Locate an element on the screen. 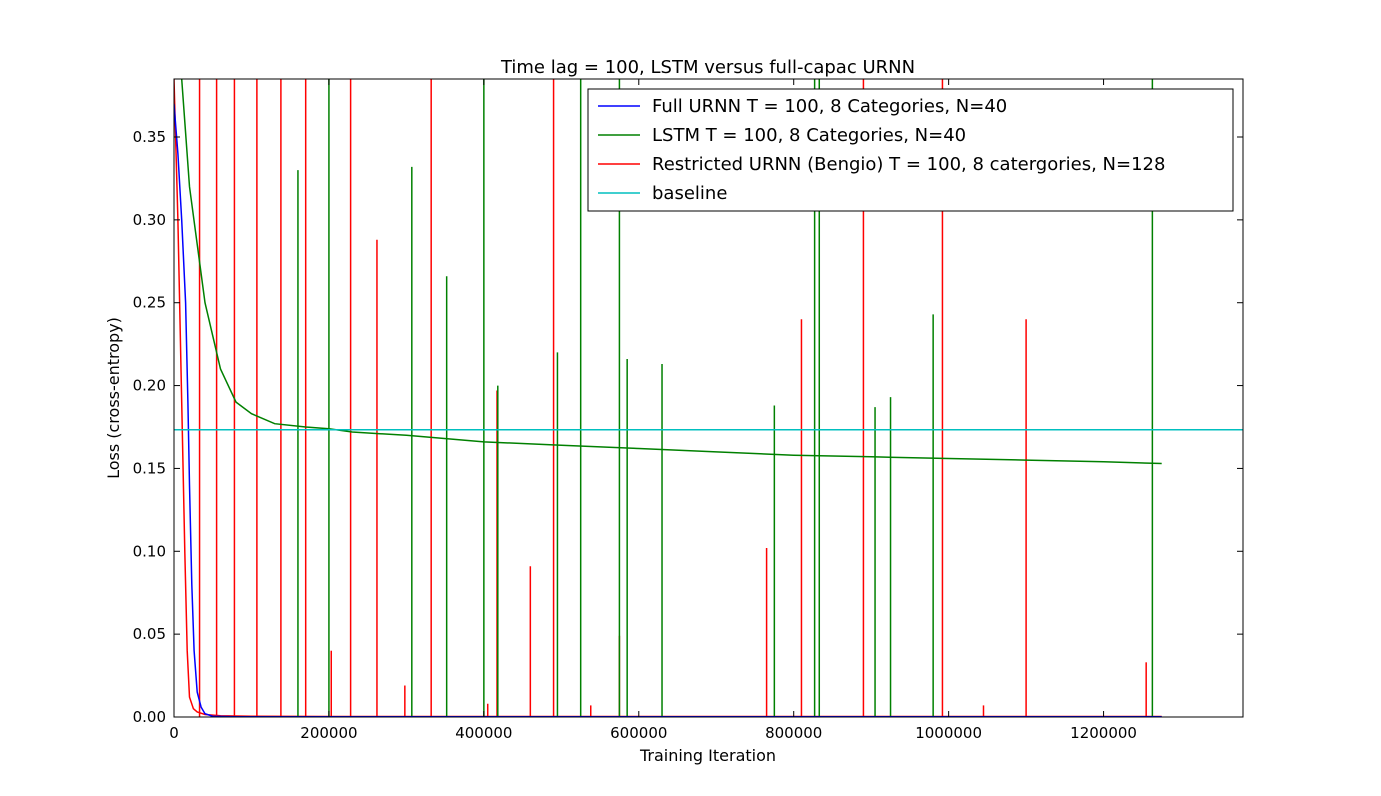 The image size is (1381, 796). y-tick-label: 0.00 is located at coordinates (149, 717).